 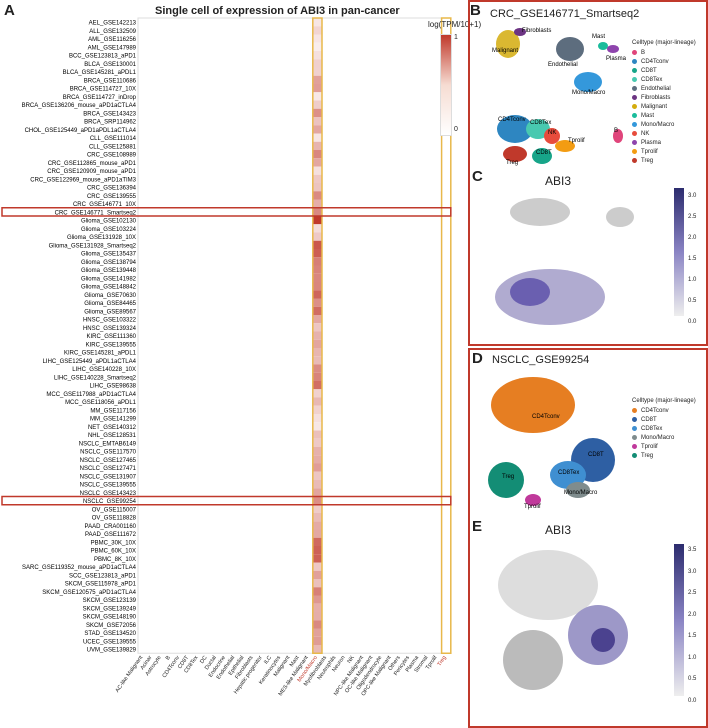 I want to click on cluster-mono-macro, so click(x=588, y=82).